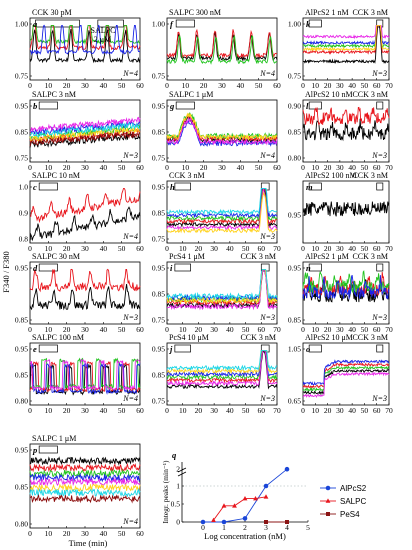 This screenshot has height=550, width=412. Describe the element at coordinates (294, 106) in the screenshot. I see `y-tick-label: 0.90` at that location.